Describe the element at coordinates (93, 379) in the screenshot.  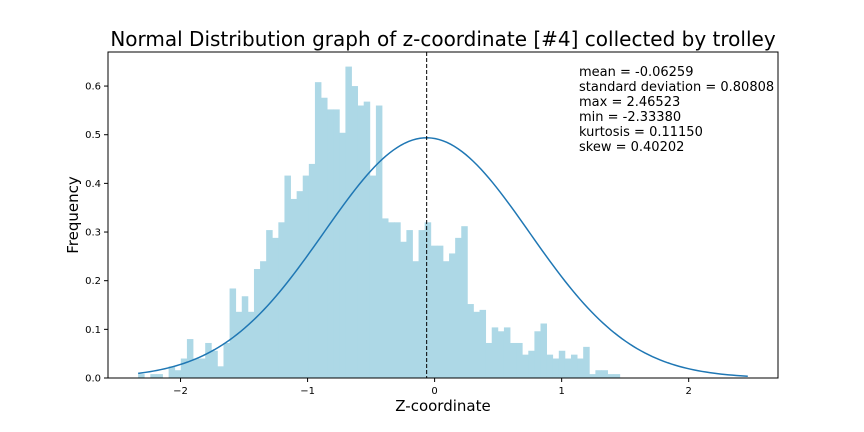
I see `y-tick-label: 0.0` at that location.